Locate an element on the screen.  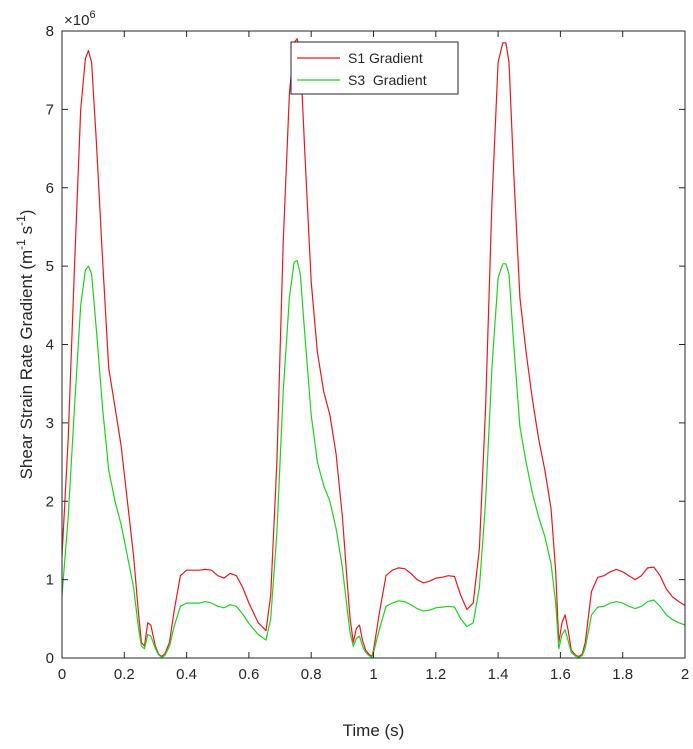
x-tick-label: 1.4 is located at coordinates (498, 674).